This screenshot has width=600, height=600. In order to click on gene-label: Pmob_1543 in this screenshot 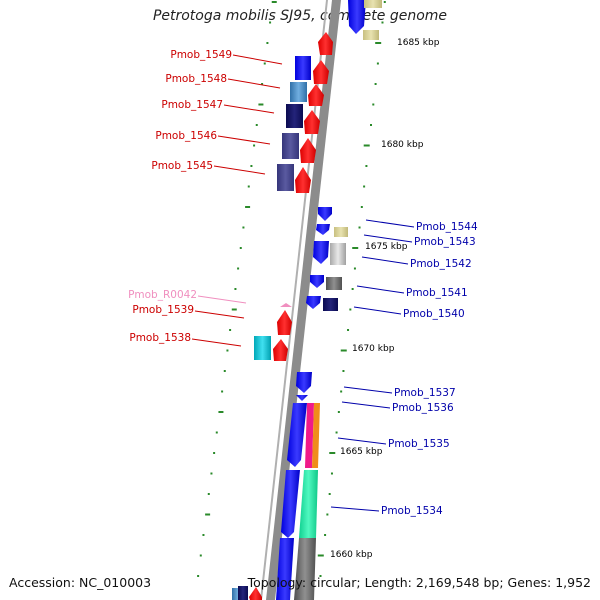, I will do `click(445, 242)`.